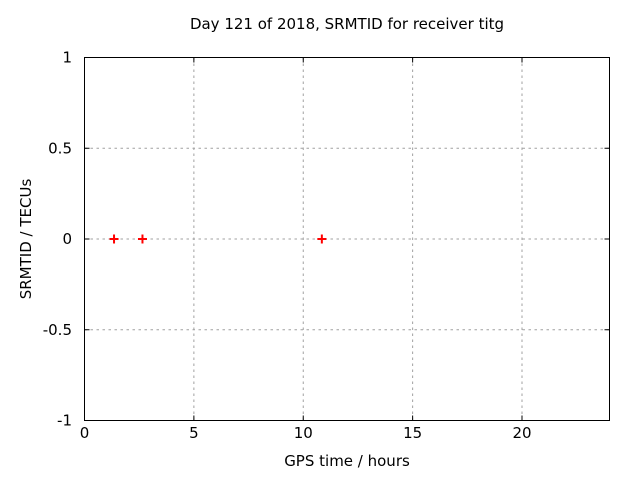 This screenshot has height=484, width=640. Describe the element at coordinates (67, 58) in the screenshot. I see `y-tick-label: 1` at that location.